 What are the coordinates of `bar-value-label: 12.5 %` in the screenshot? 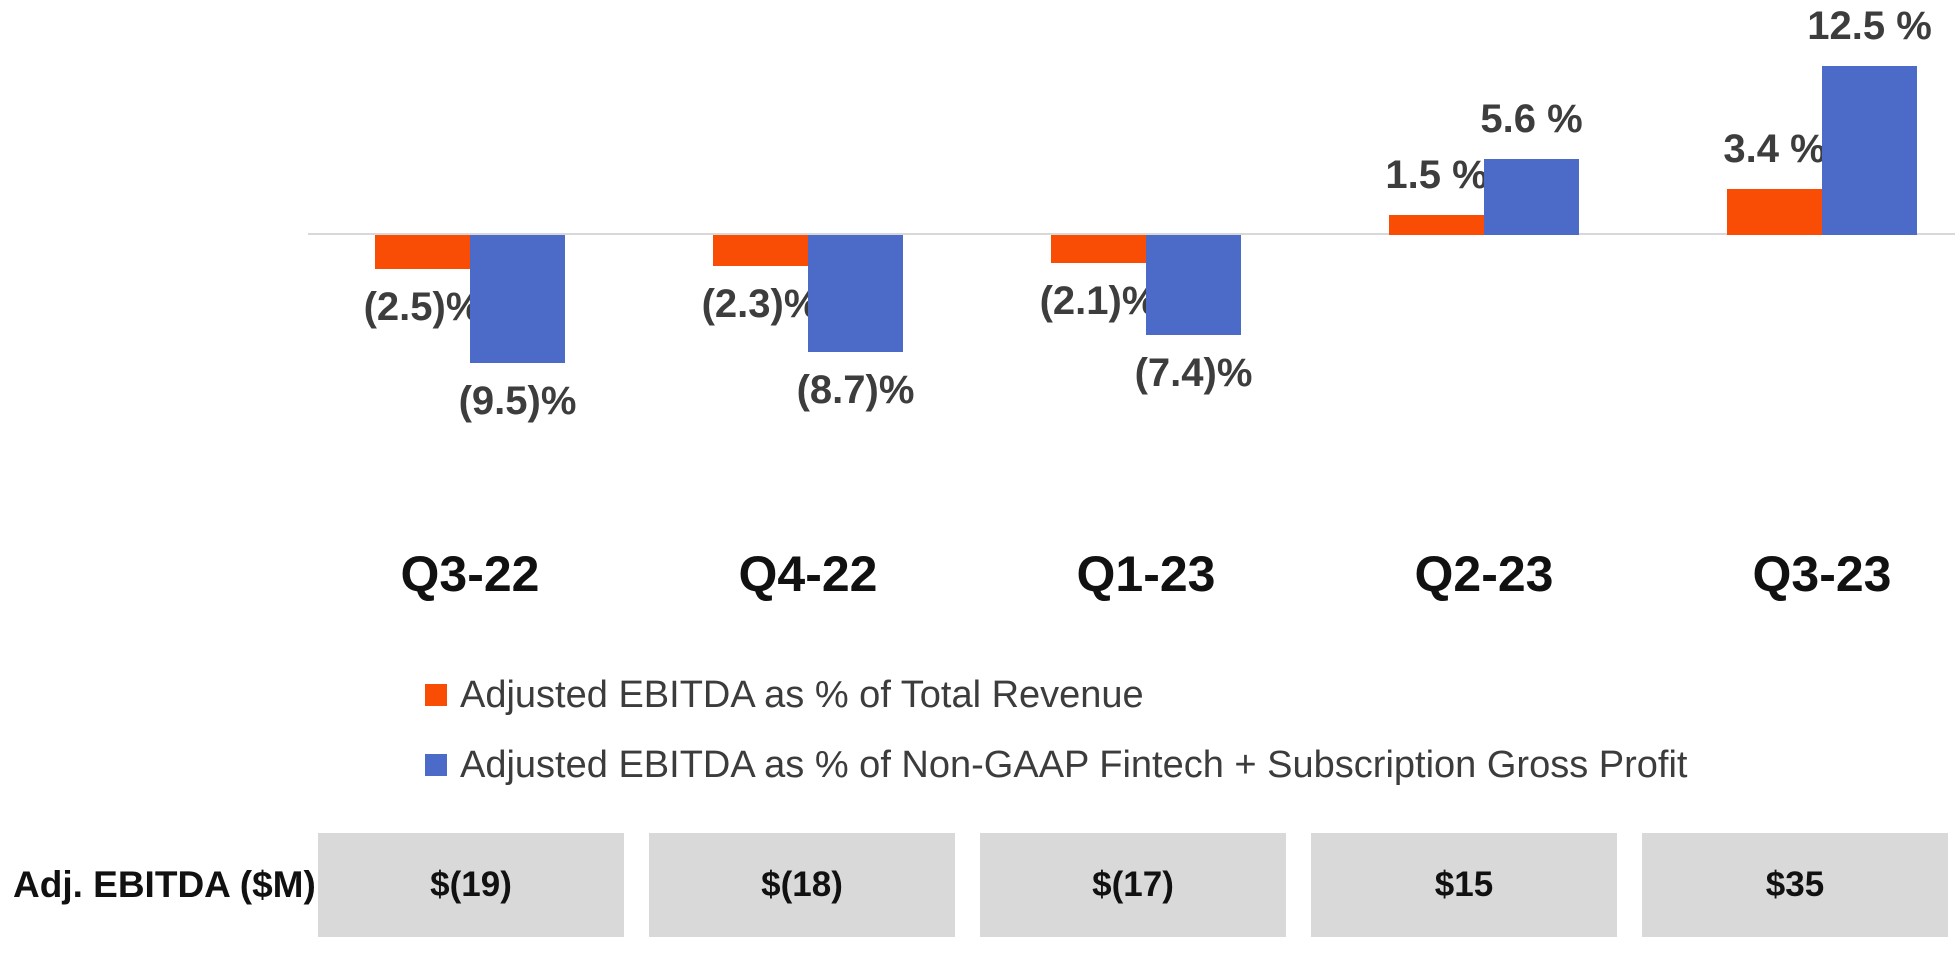 It's located at (1869, 26).